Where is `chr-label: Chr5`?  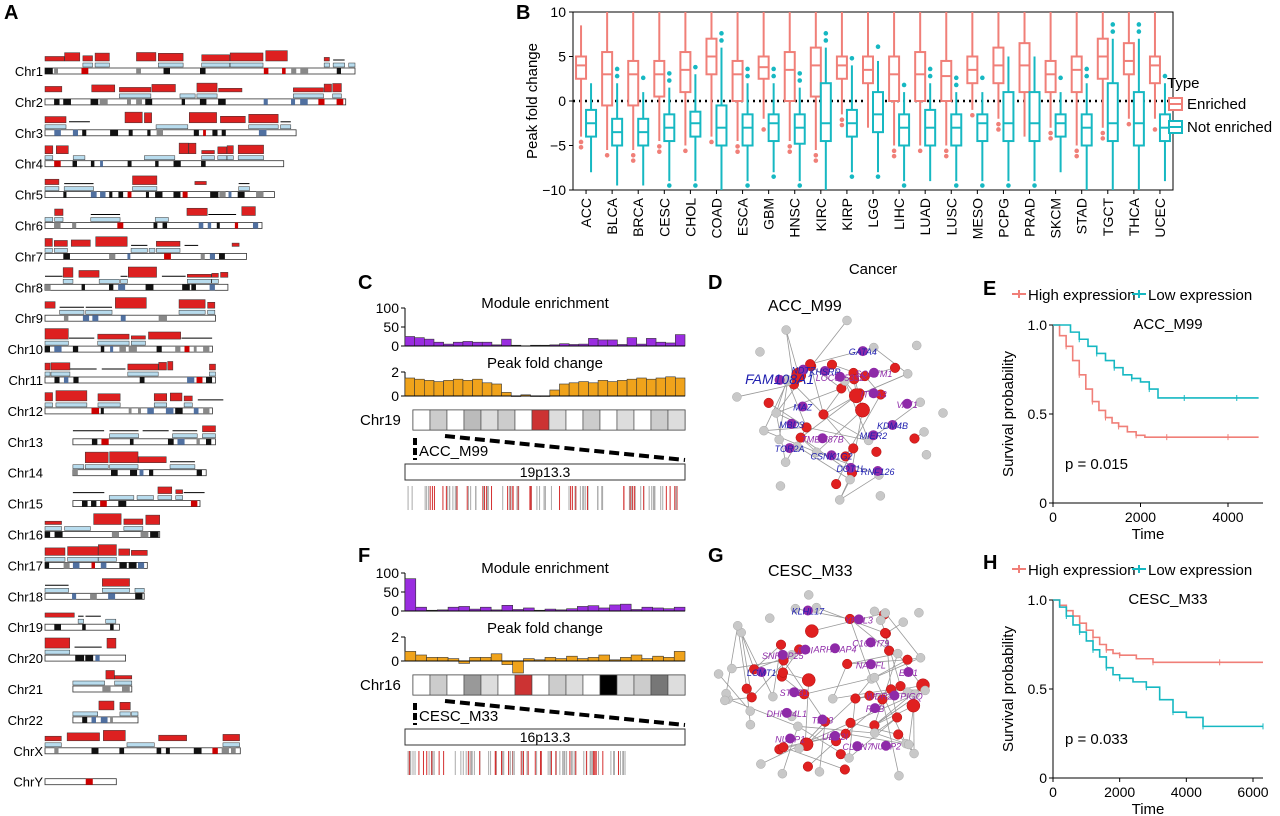 chr-label: Chr5 is located at coordinates (29, 195).